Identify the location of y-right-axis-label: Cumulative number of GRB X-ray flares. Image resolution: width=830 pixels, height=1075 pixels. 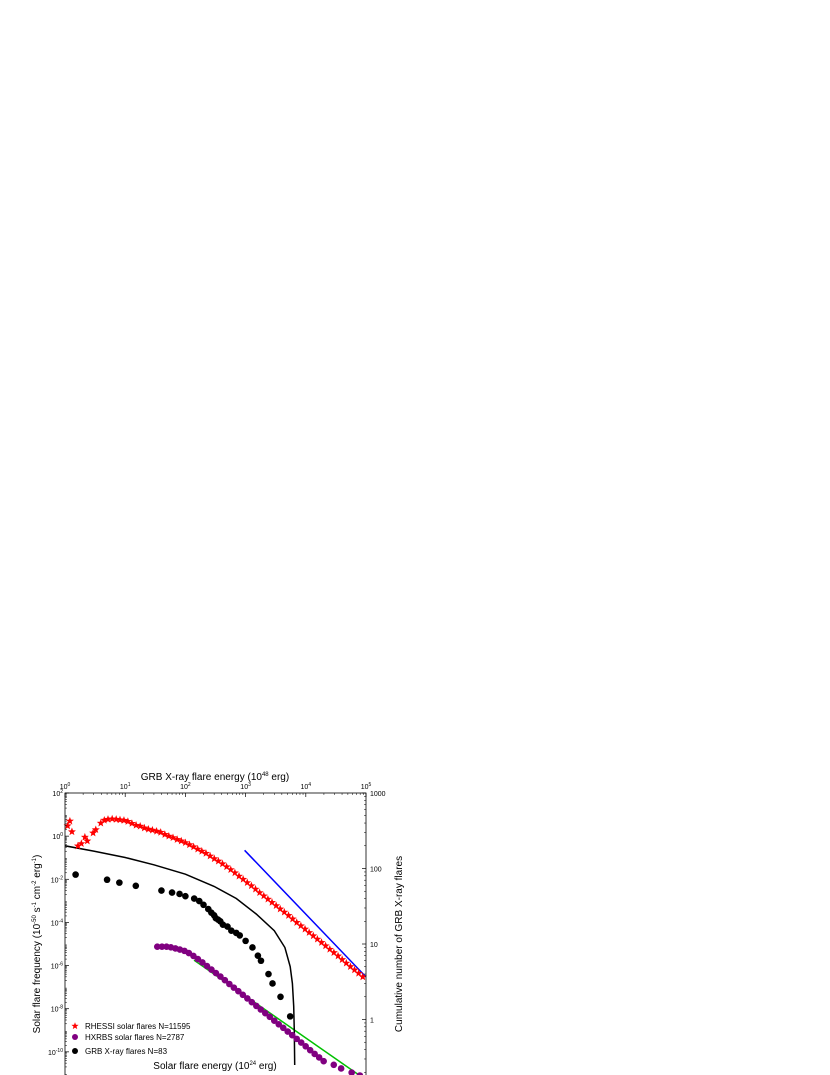
(399, 944).